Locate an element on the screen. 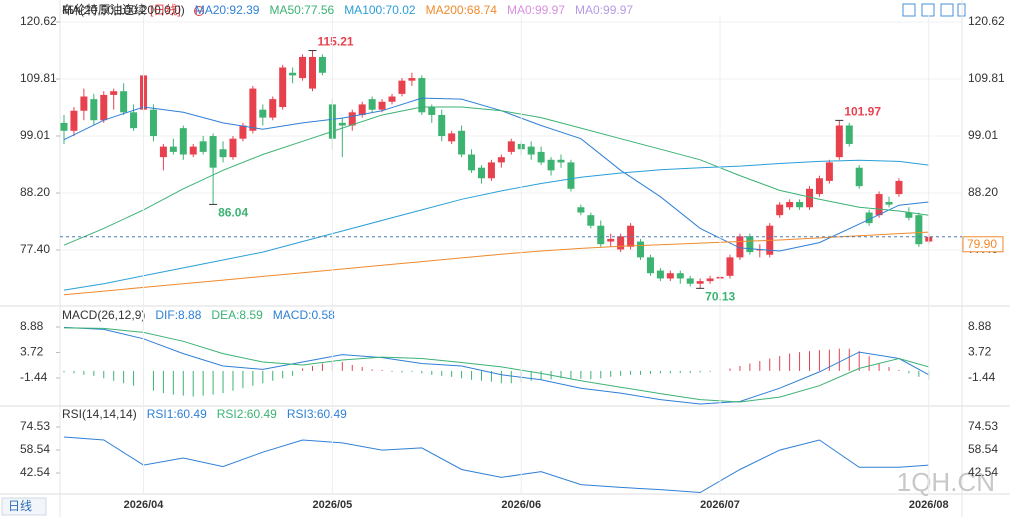 The image size is (1010, 517). extreme-label: 86.04 is located at coordinates (233, 213).